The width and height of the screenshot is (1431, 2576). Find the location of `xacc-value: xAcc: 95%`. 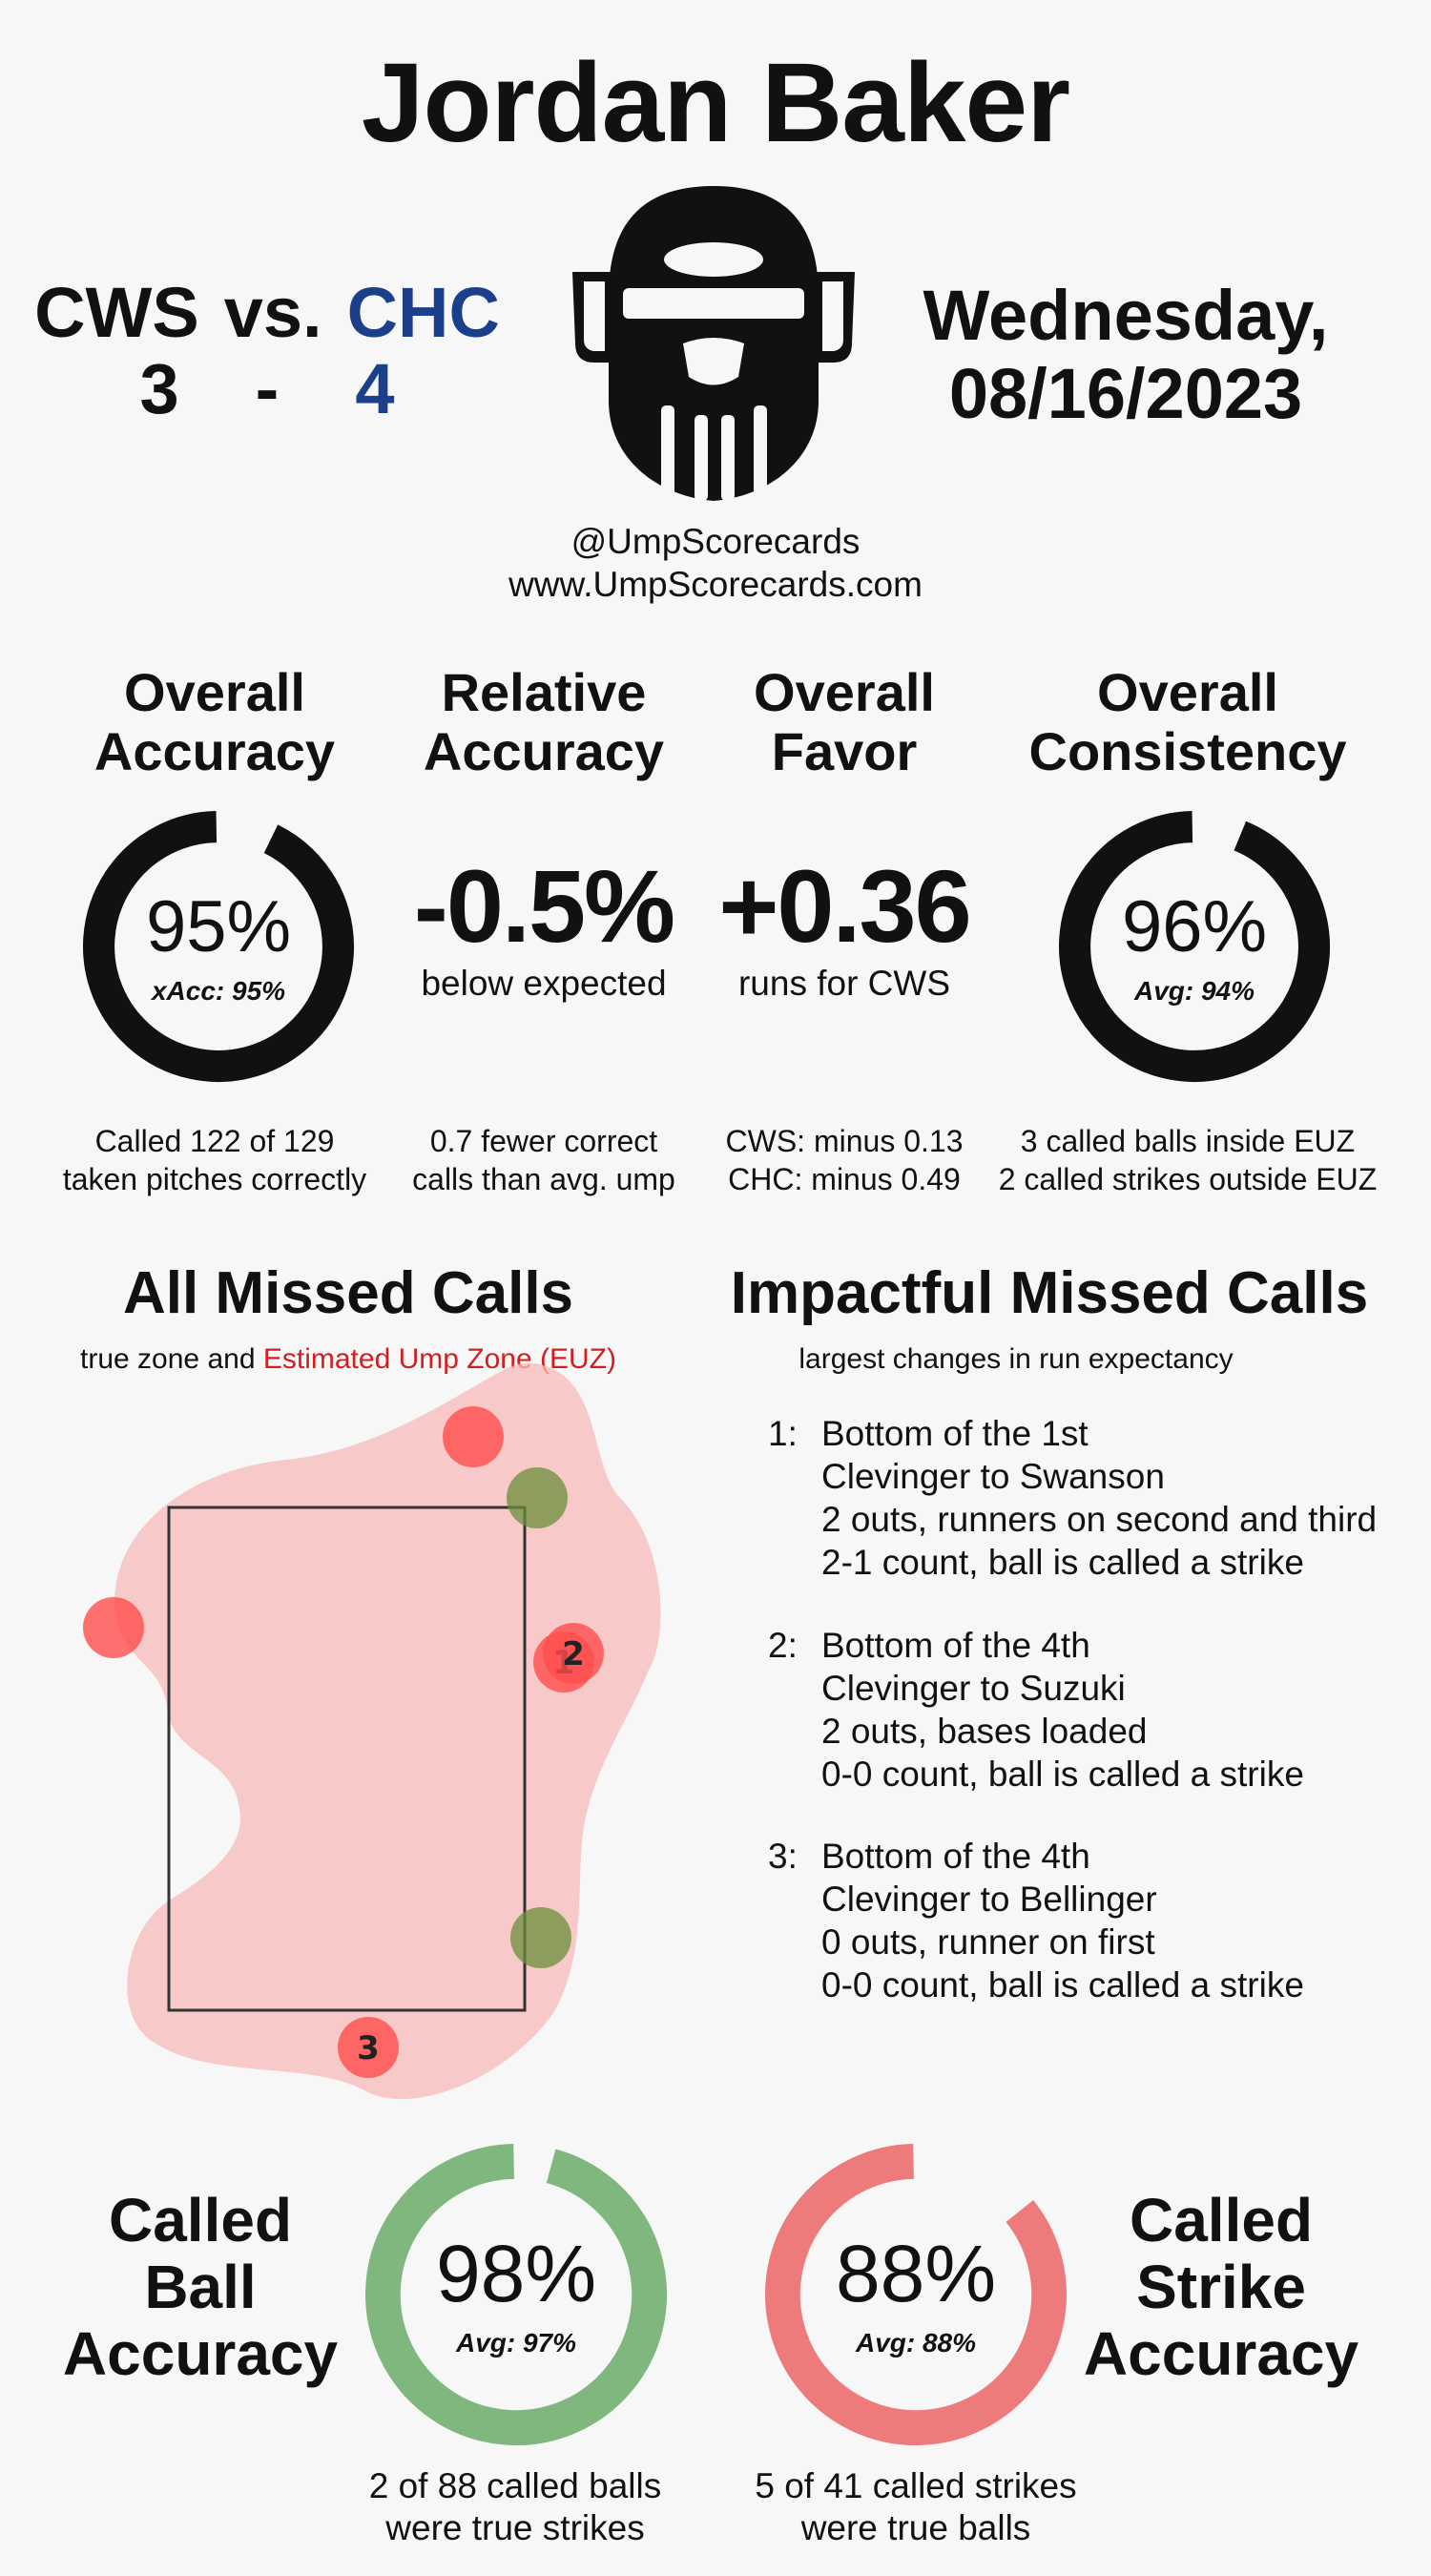

xacc-value: xAcc: 95% is located at coordinates (218, 991).